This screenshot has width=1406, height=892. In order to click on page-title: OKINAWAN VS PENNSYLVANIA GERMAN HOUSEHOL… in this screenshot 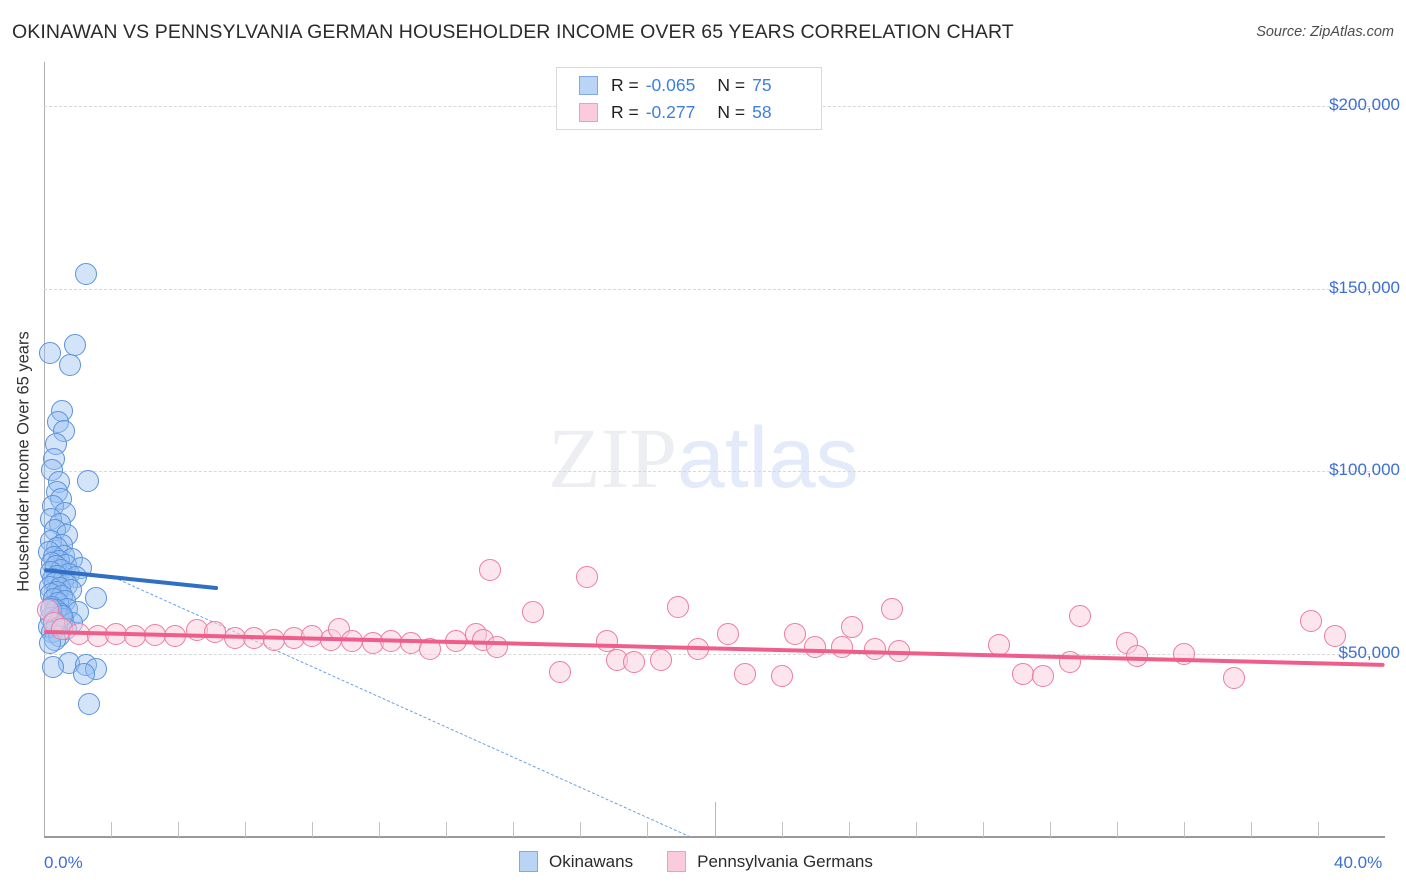, I will do `click(513, 32)`.